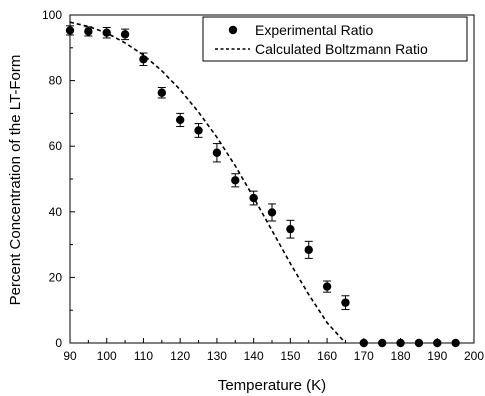 The height and width of the screenshot is (396, 485). What do you see at coordinates (15, 180) in the screenshot?
I see `y-axis-title: Percent Concentration of the LT-Form` at bounding box center [15, 180].